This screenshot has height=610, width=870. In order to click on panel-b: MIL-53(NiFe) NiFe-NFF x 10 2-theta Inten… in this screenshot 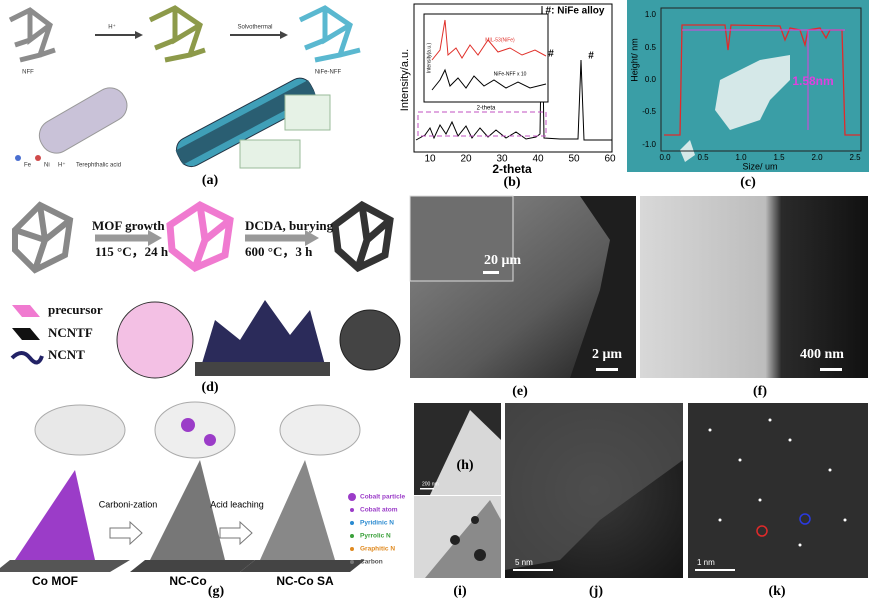, I will do `click(507, 96)`.